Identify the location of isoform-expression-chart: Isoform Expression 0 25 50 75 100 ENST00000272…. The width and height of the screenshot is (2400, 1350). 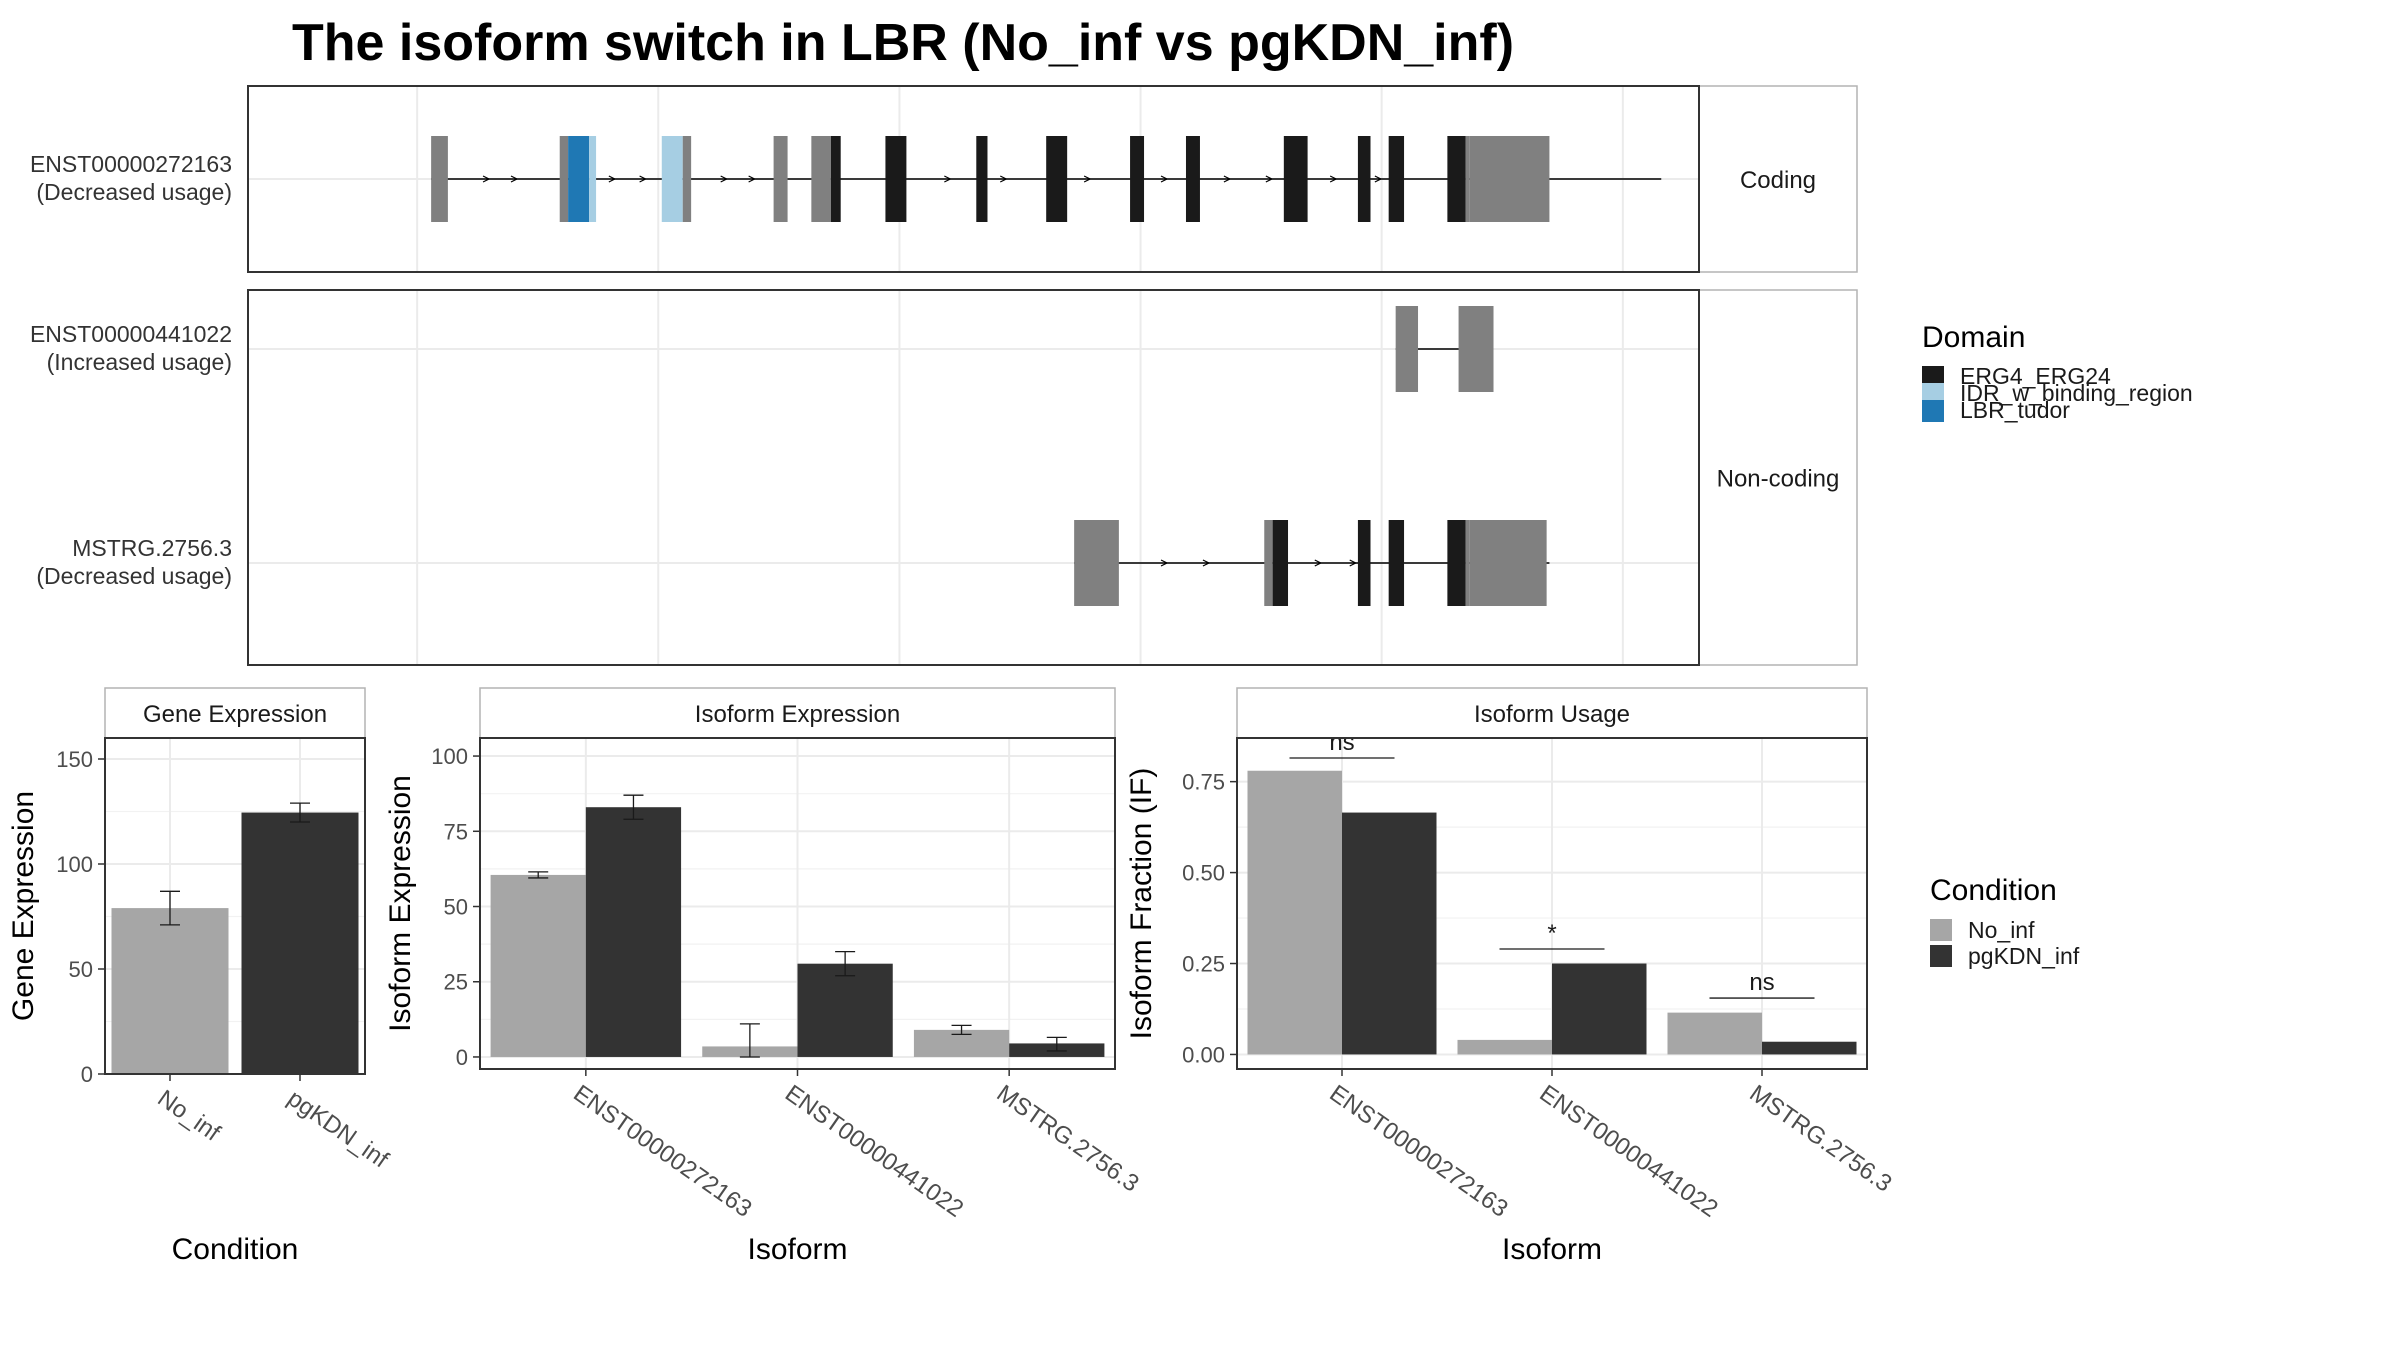
(764, 976).